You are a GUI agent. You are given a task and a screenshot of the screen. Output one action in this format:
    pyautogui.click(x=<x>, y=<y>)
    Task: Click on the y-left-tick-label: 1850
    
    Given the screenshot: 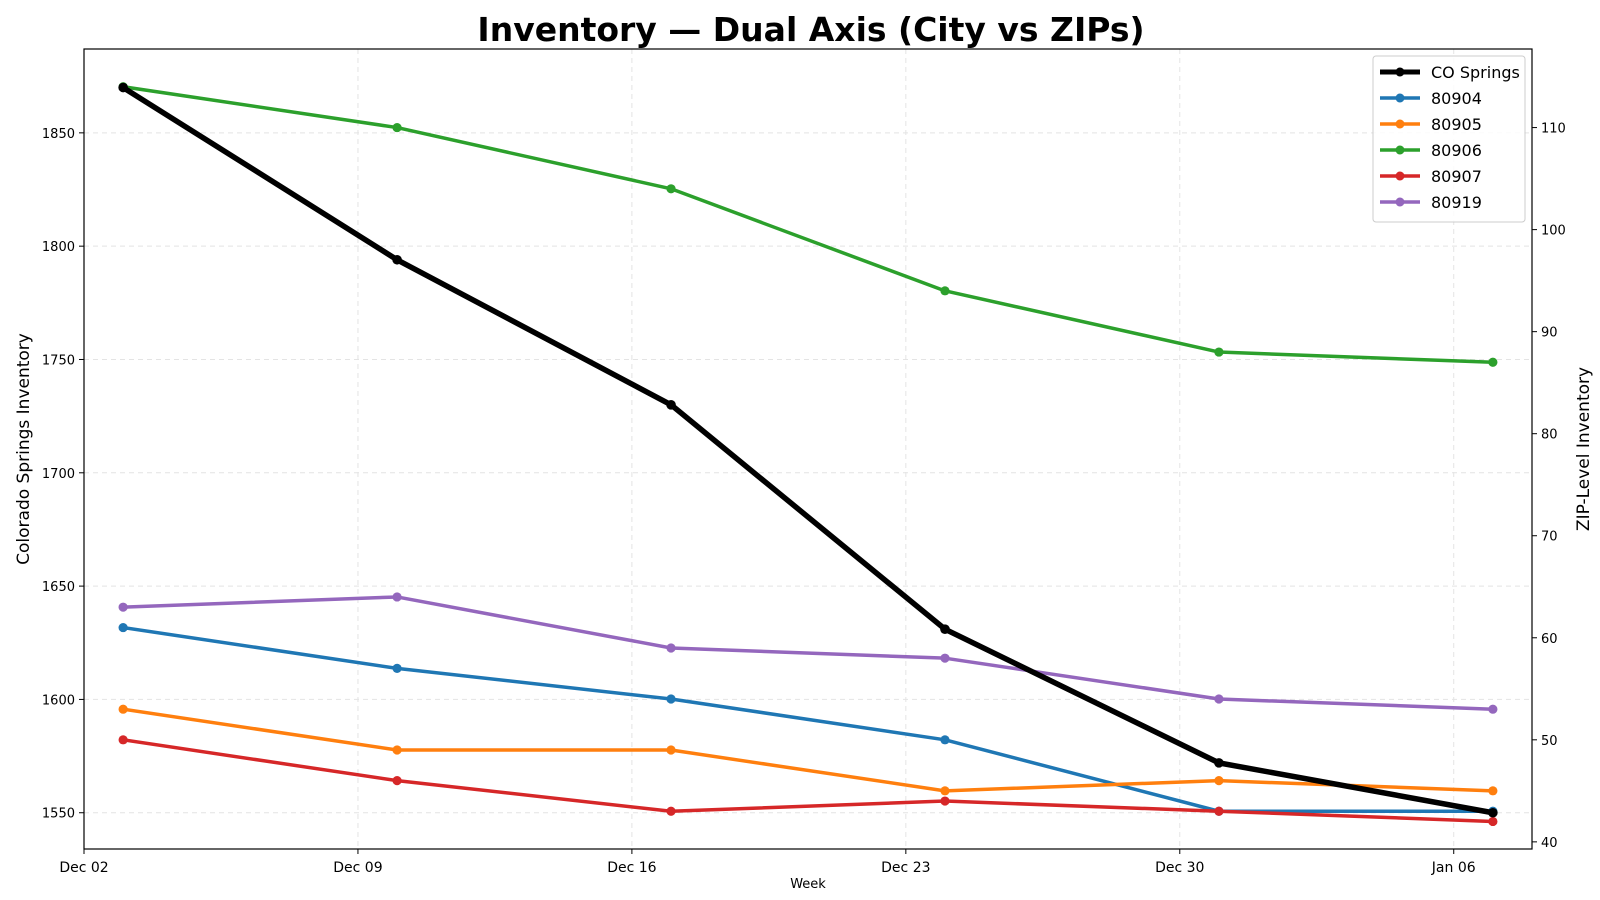 What is the action you would take?
    pyautogui.click(x=58, y=134)
    